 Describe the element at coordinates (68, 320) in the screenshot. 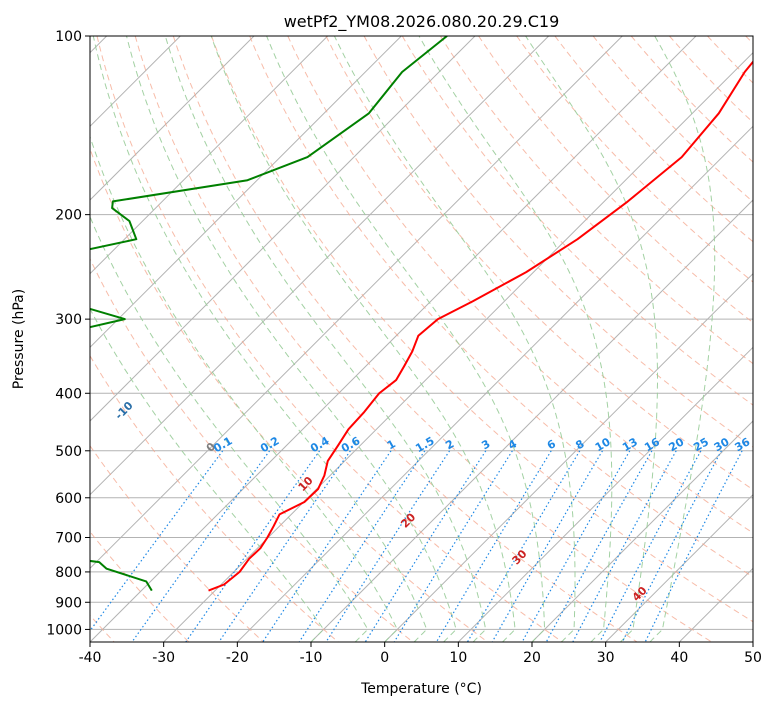

I see `y-tick-label: 300` at that location.